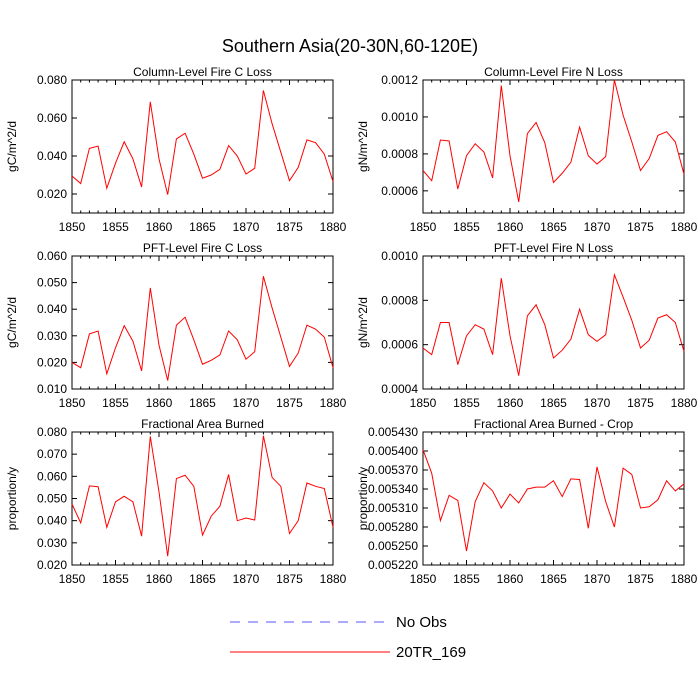 This screenshot has height=700, width=700. What do you see at coordinates (554, 424) in the screenshot?
I see `panel-title: Fractional Area Burned - Crop` at bounding box center [554, 424].